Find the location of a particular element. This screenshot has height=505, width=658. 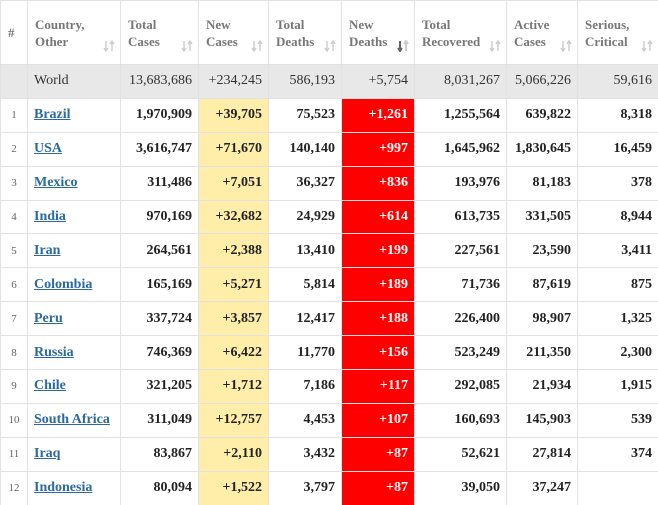

cell: 23,590 is located at coordinates (542, 251).